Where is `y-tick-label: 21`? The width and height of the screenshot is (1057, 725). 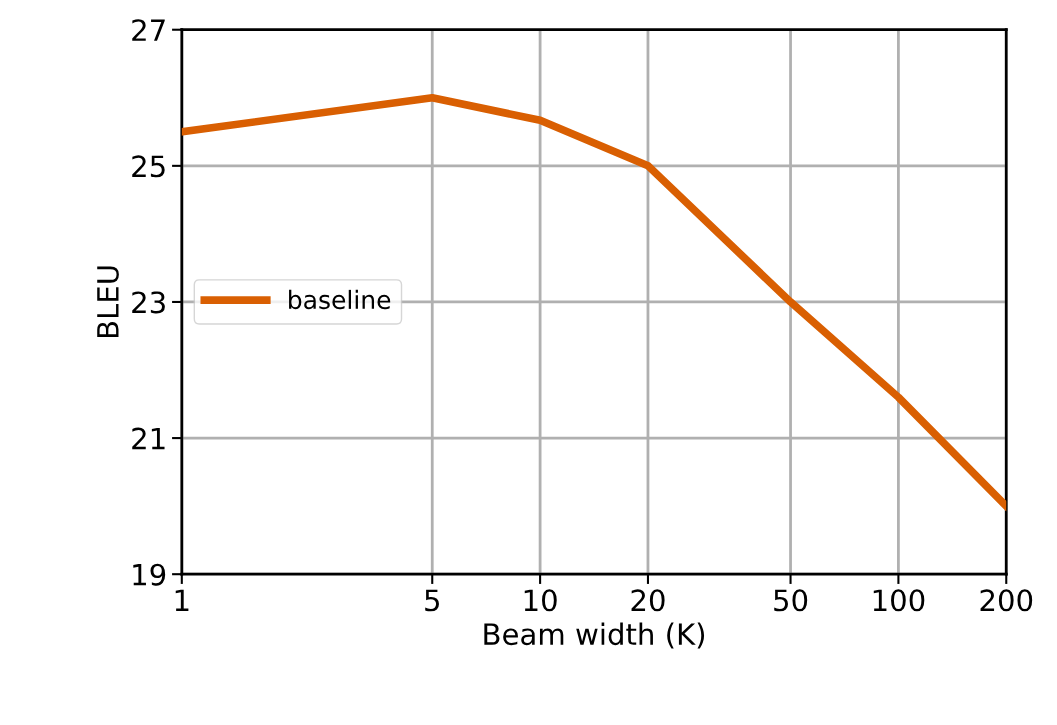
y-tick-label: 21 is located at coordinates (148, 438).